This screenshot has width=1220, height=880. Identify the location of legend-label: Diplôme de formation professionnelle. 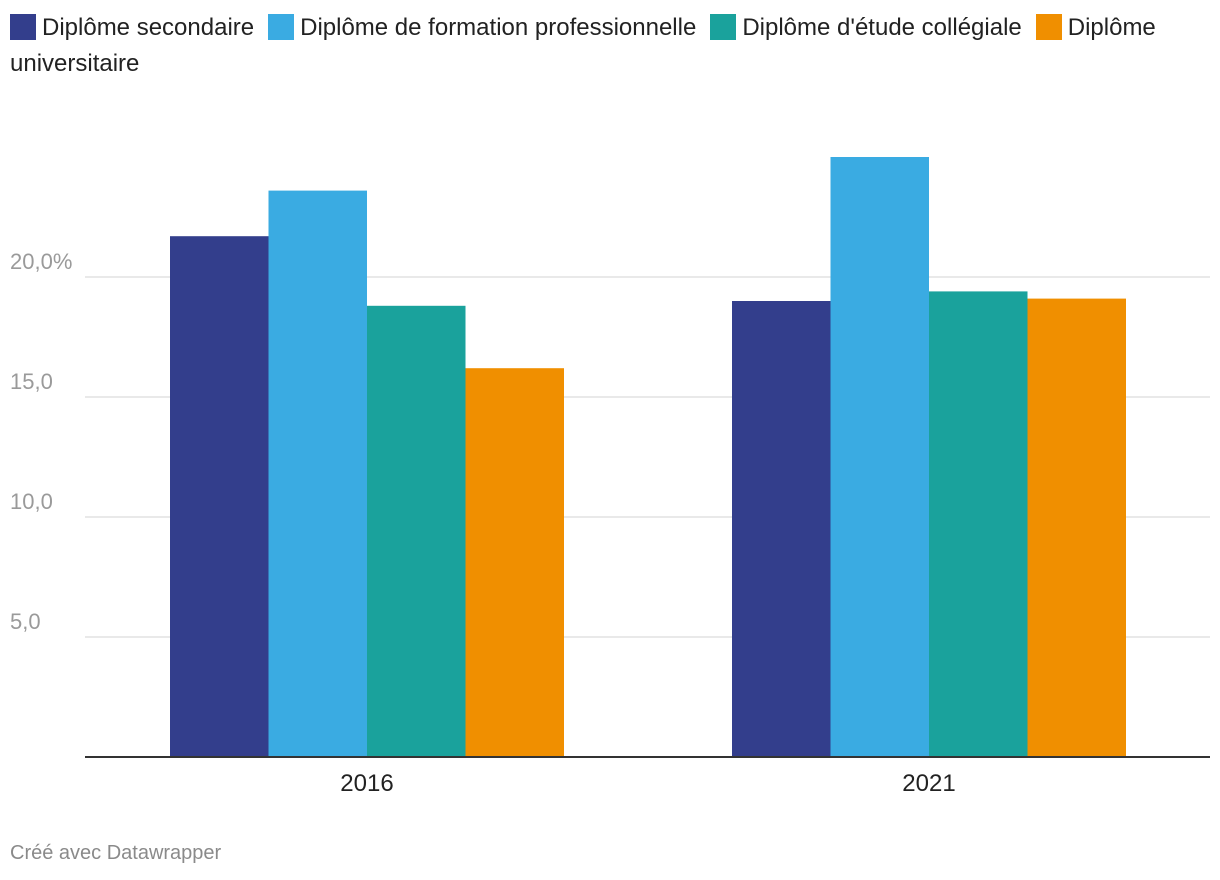
(498, 27).